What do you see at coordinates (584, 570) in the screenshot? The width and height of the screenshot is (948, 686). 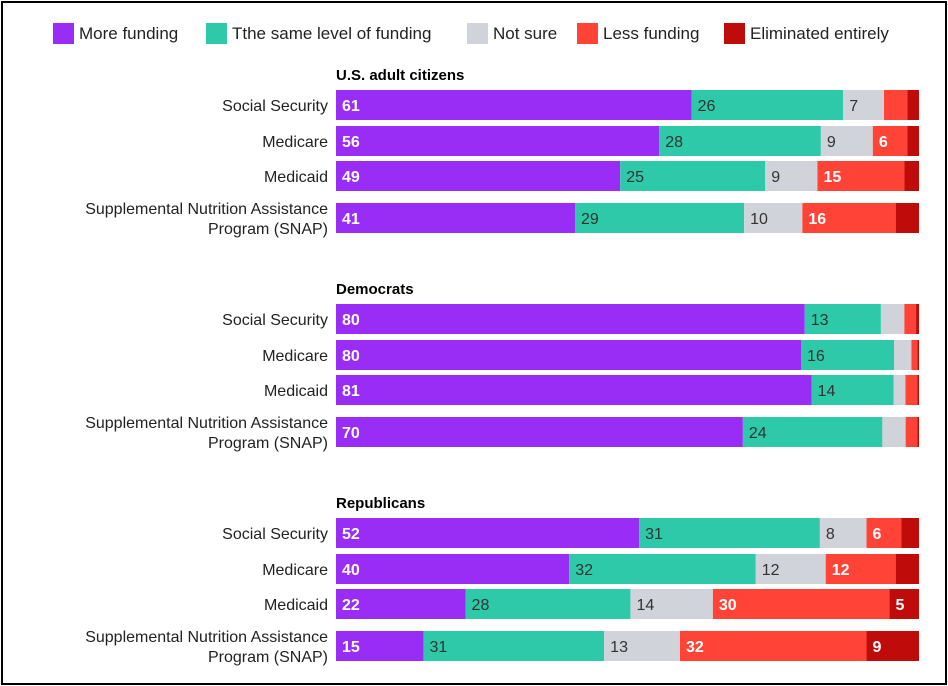 I see `data-label: 32` at bounding box center [584, 570].